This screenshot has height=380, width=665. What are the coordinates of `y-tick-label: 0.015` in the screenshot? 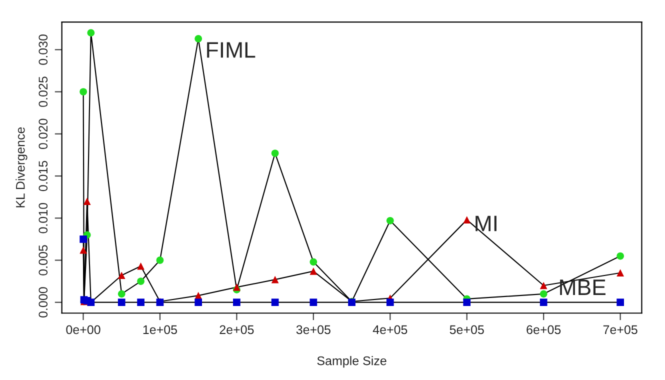 It's located at (43, 176).